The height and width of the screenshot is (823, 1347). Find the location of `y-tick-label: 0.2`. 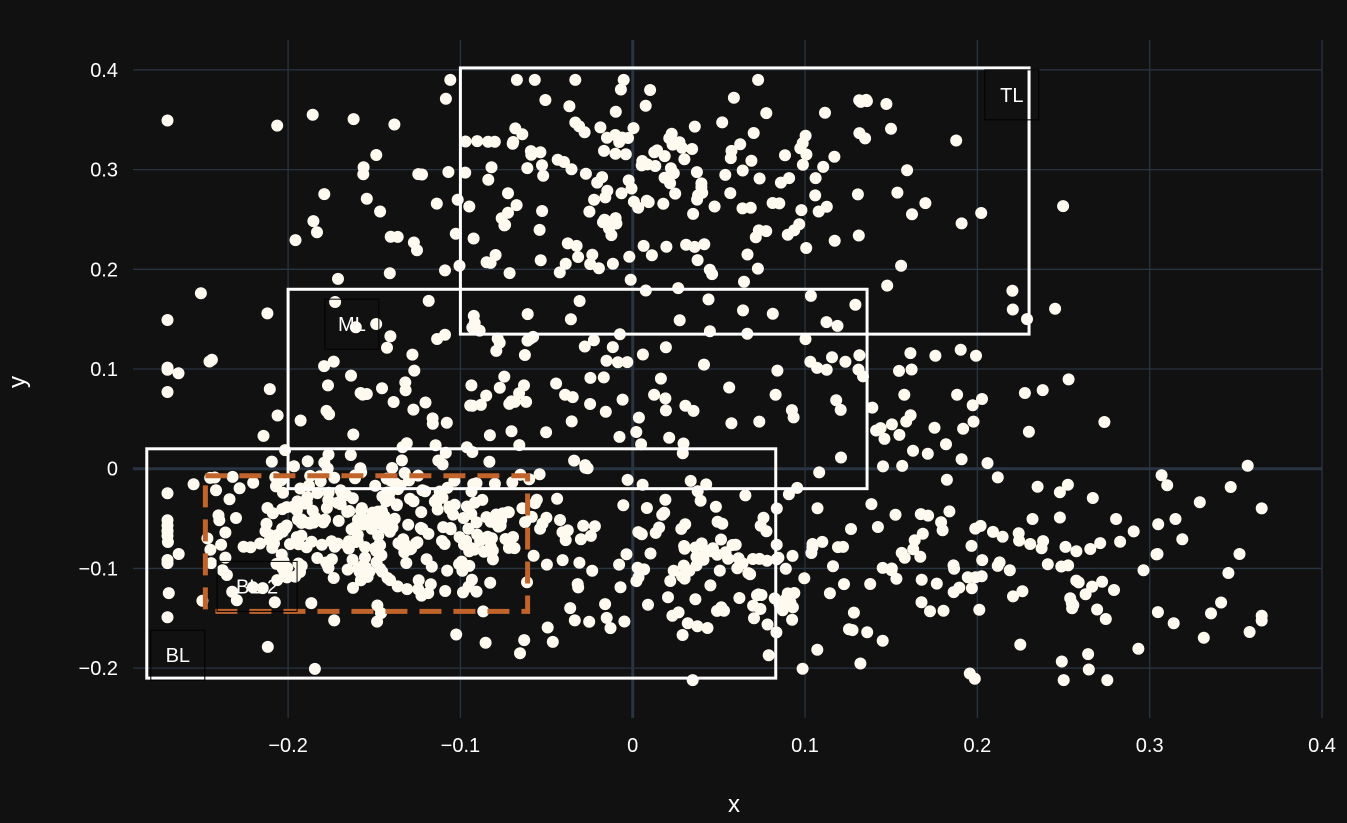

y-tick-label: 0.2 is located at coordinates (104, 270).